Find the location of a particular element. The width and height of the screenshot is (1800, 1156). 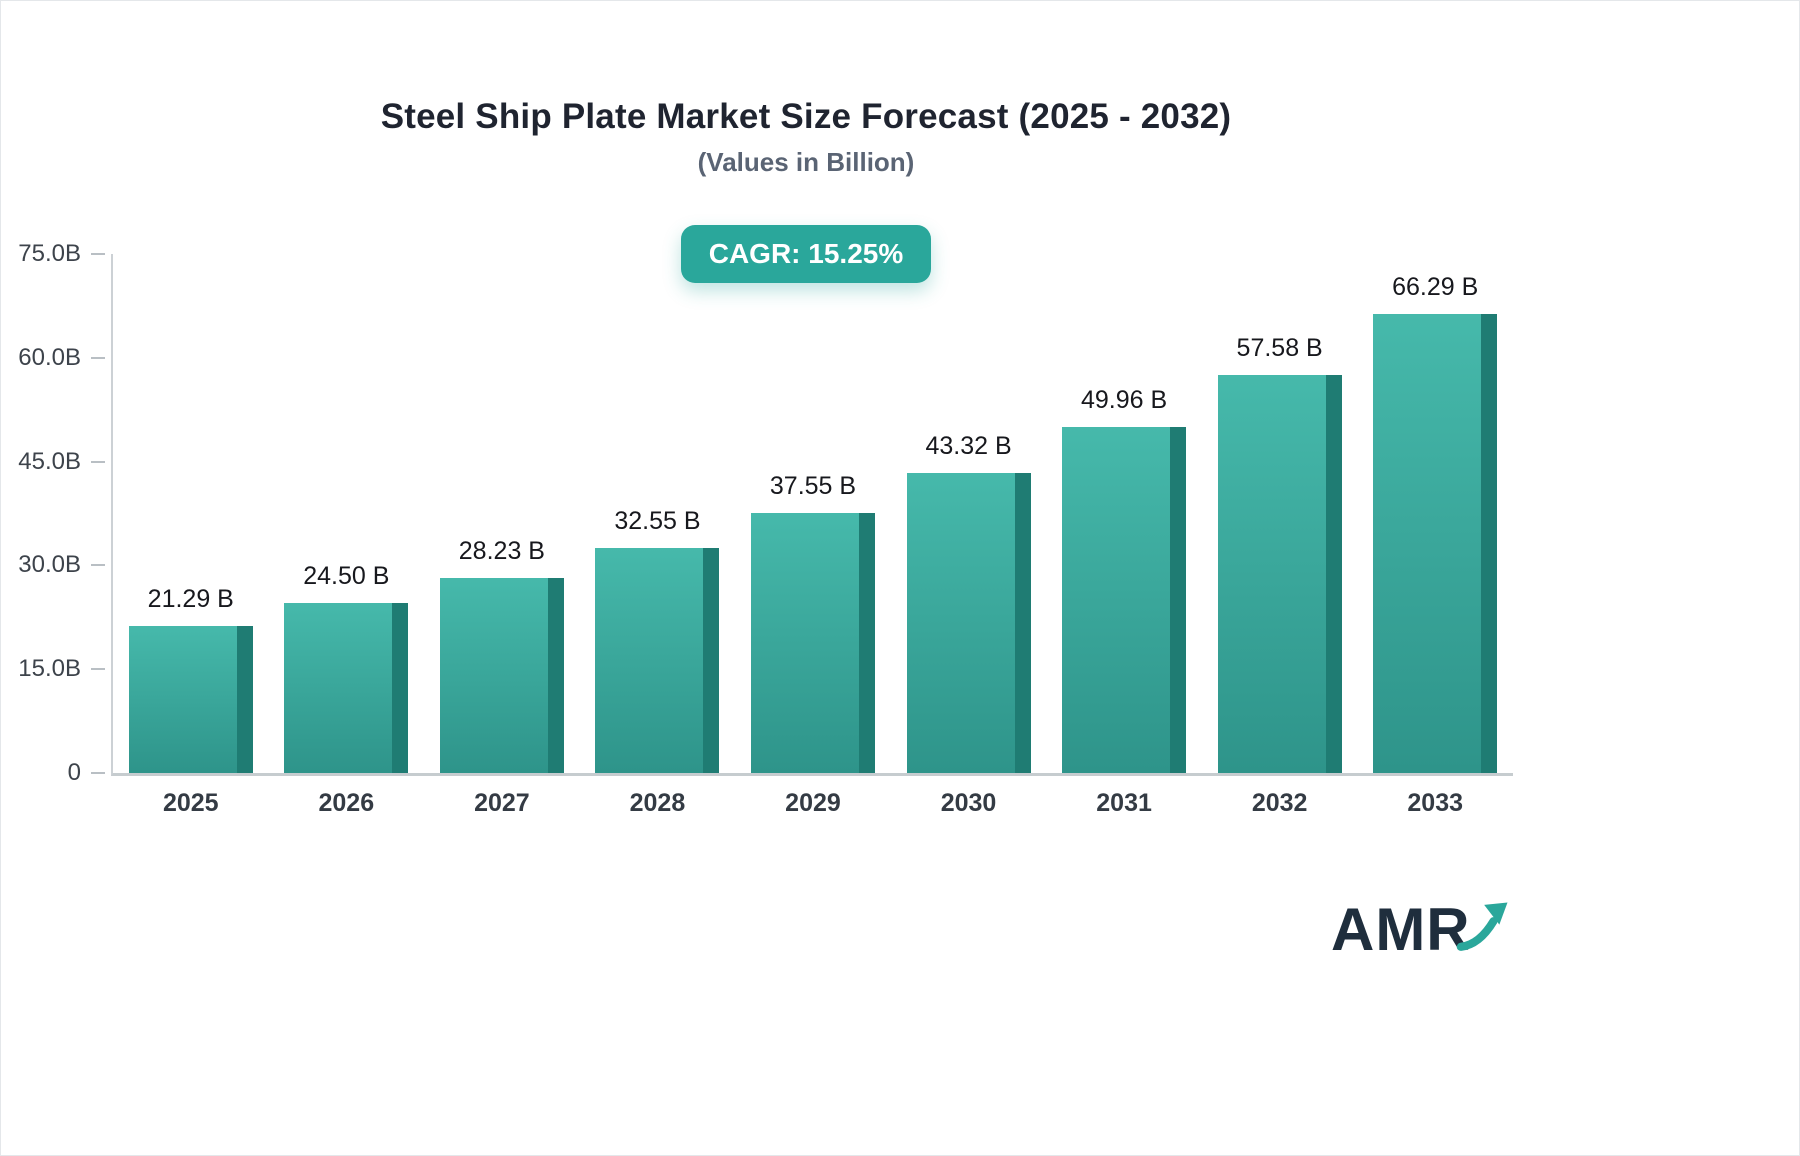

bar-2028 is located at coordinates (657, 660).